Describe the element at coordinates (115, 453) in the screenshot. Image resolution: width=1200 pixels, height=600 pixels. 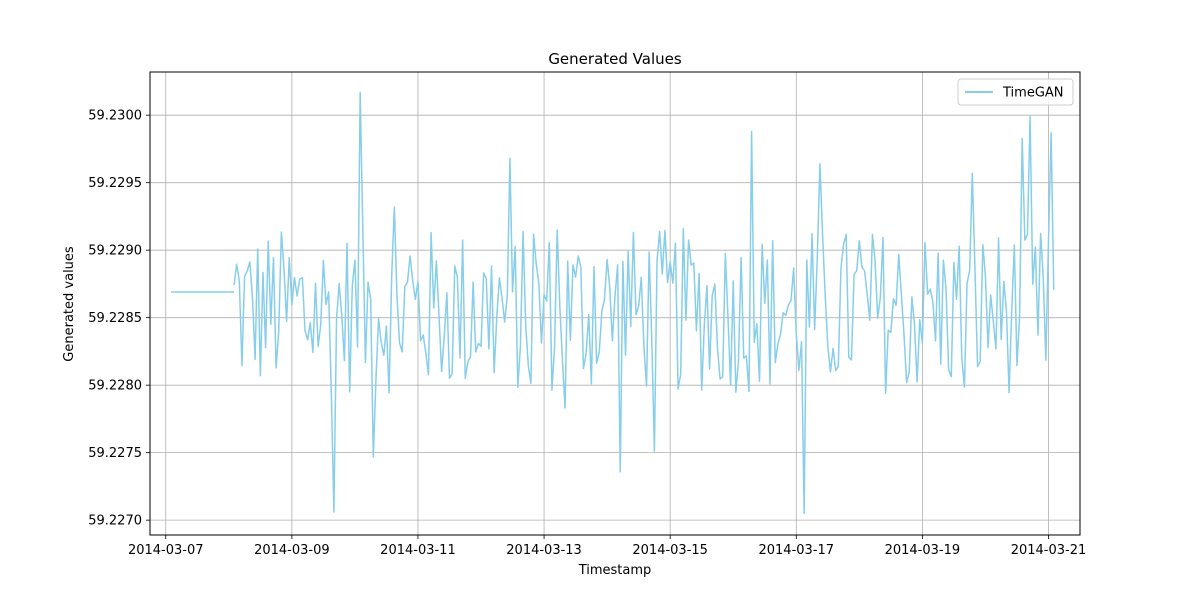
I see `y-tick-label: 59.2275` at that location.